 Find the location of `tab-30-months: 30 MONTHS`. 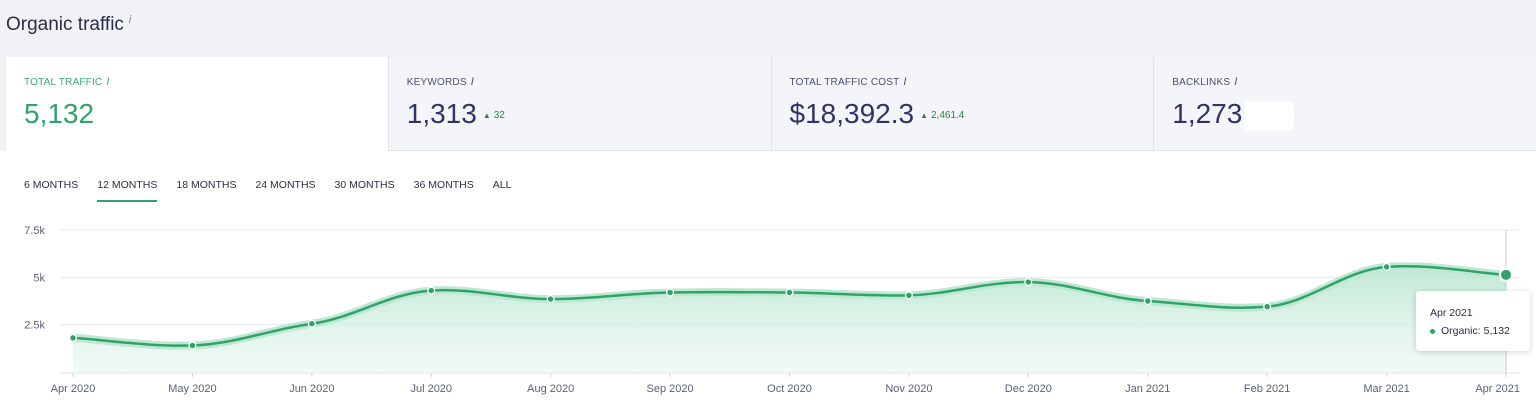

tab-30-months: 30 MONTHS is located at coordinates (364, 185).